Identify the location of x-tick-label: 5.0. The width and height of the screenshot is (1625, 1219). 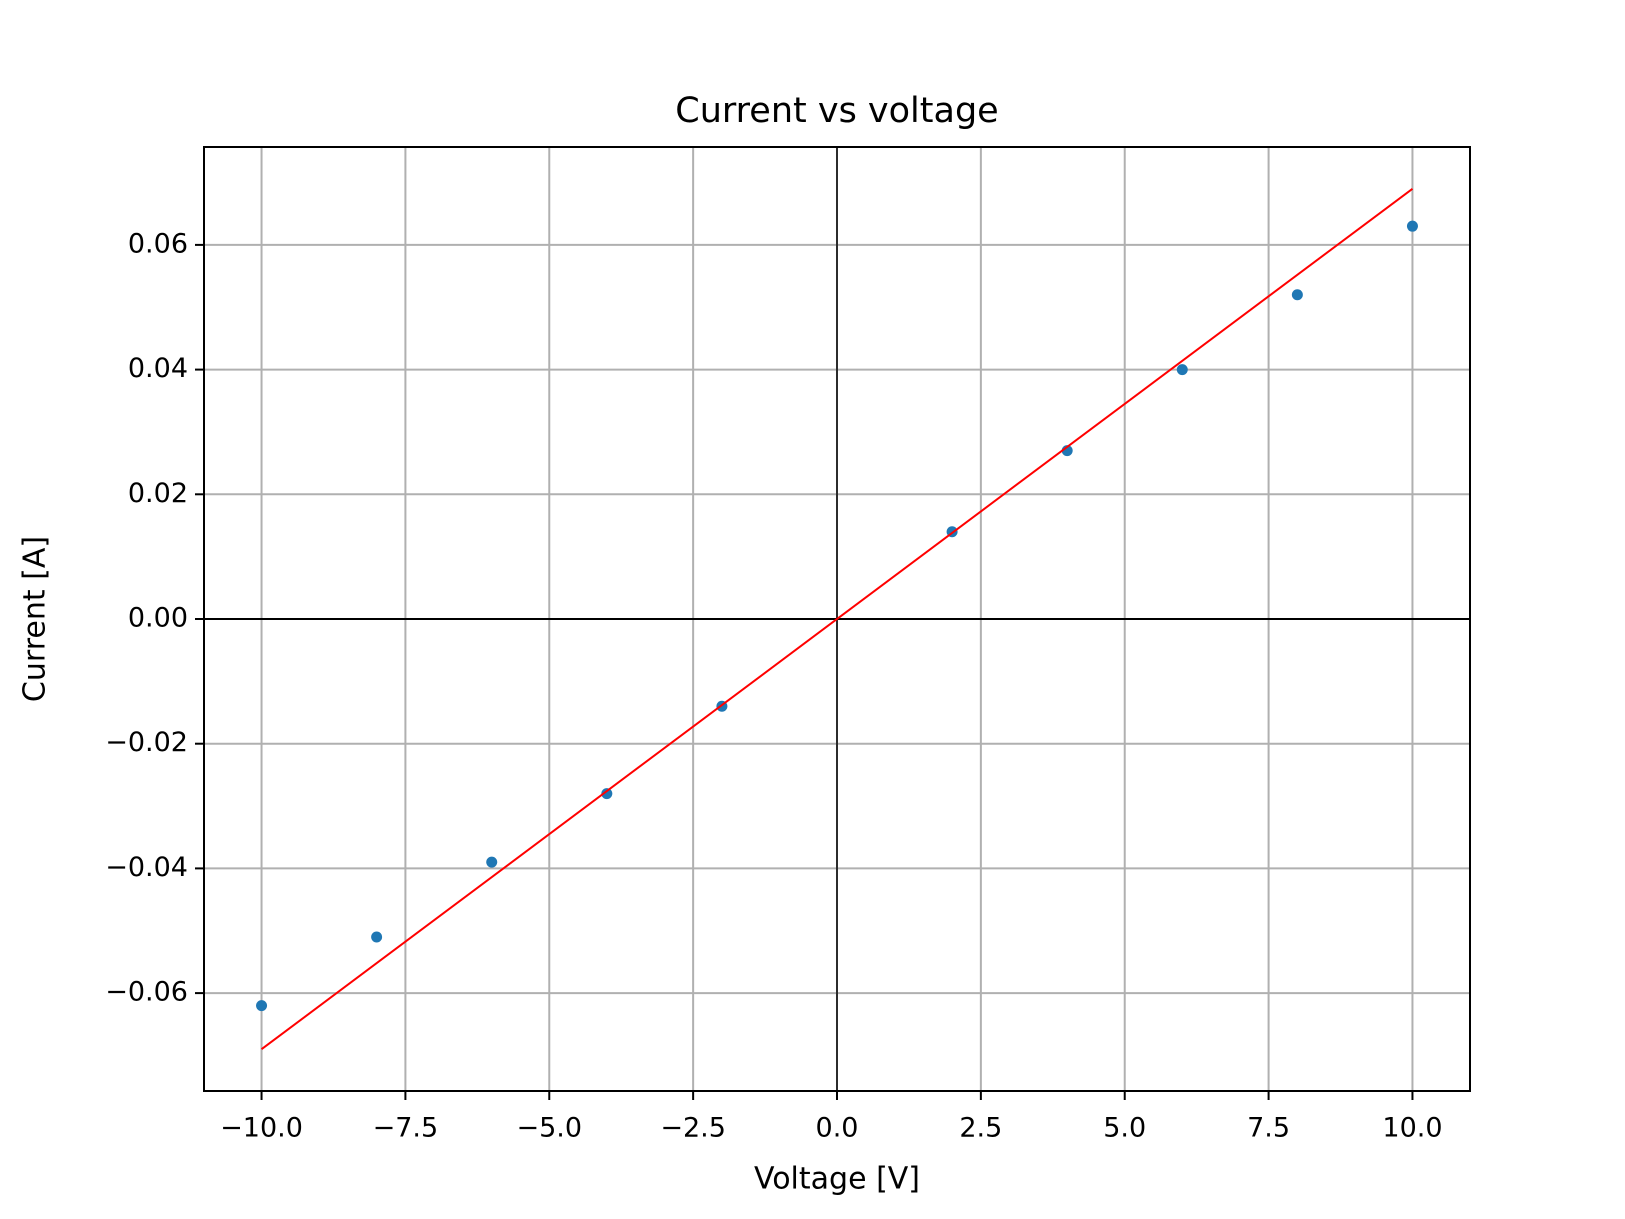
(1124, 1128).